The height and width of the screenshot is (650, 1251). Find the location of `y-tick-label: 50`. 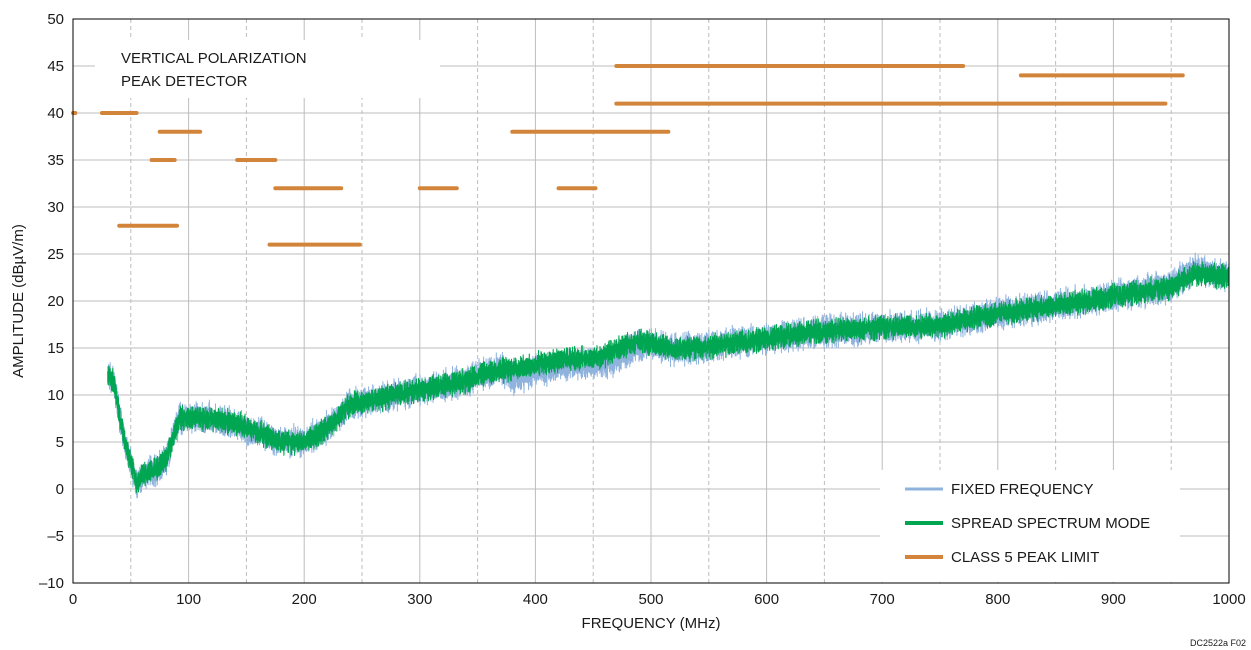

y-tick-label: 50 is located at coordinates (55, 19).